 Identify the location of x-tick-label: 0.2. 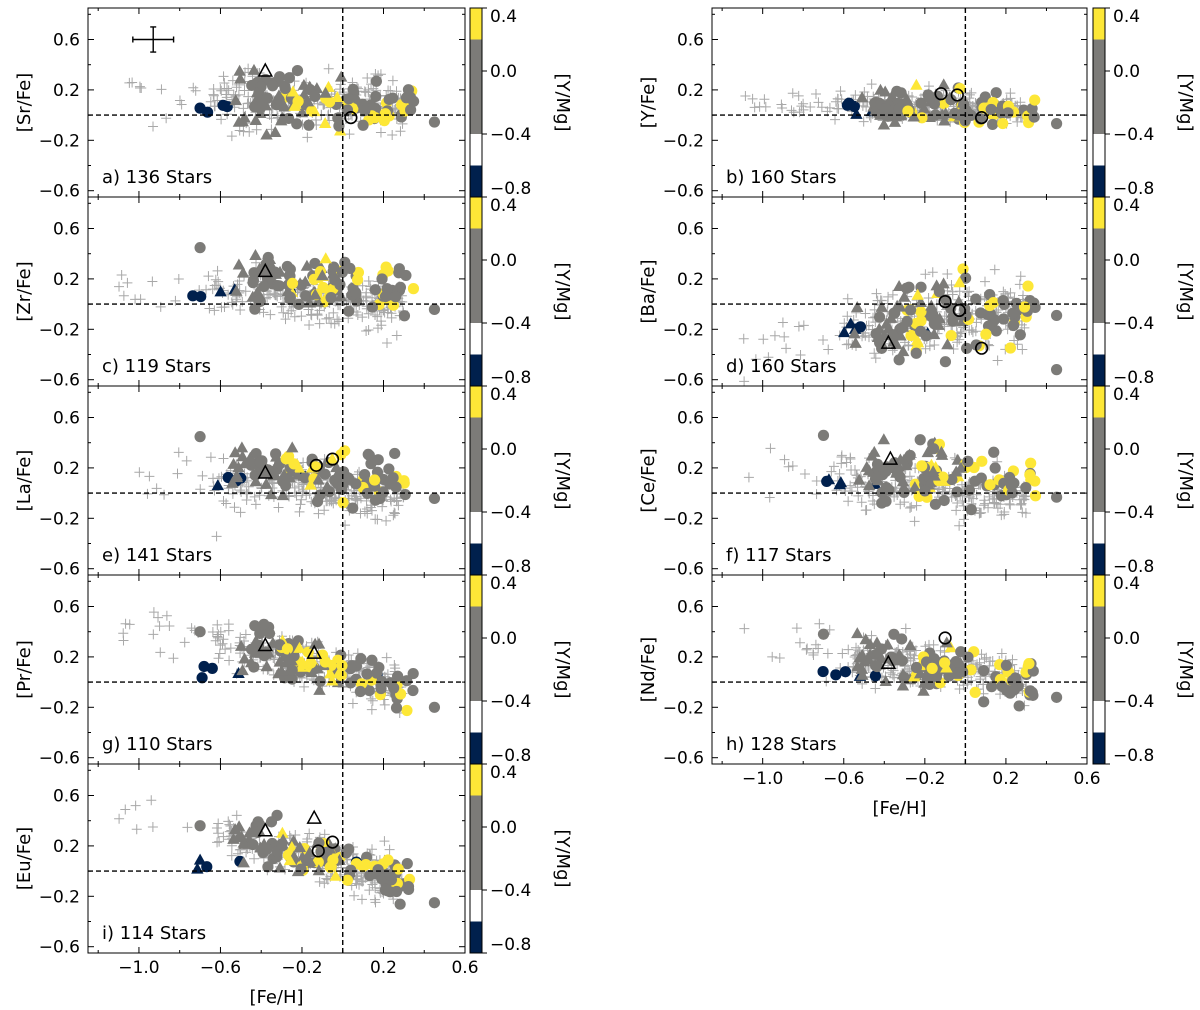
(383, 968).